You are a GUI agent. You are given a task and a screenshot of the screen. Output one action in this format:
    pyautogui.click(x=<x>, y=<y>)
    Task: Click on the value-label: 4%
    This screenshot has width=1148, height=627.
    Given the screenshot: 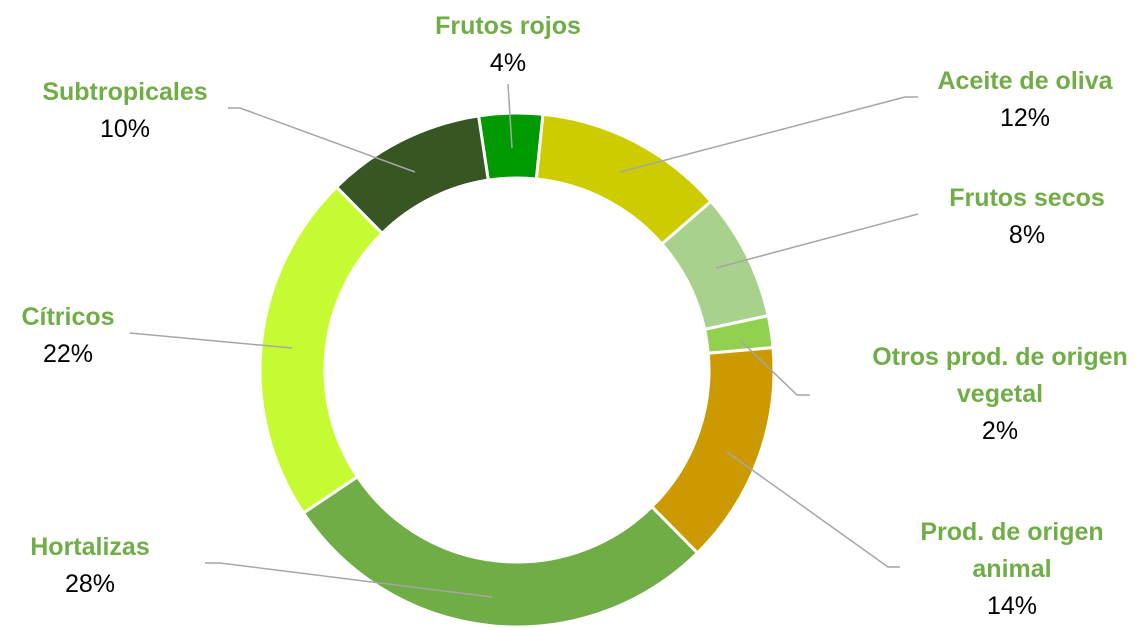 What is the action you would take?
    pyautogui.click(x=508, y=63)
    